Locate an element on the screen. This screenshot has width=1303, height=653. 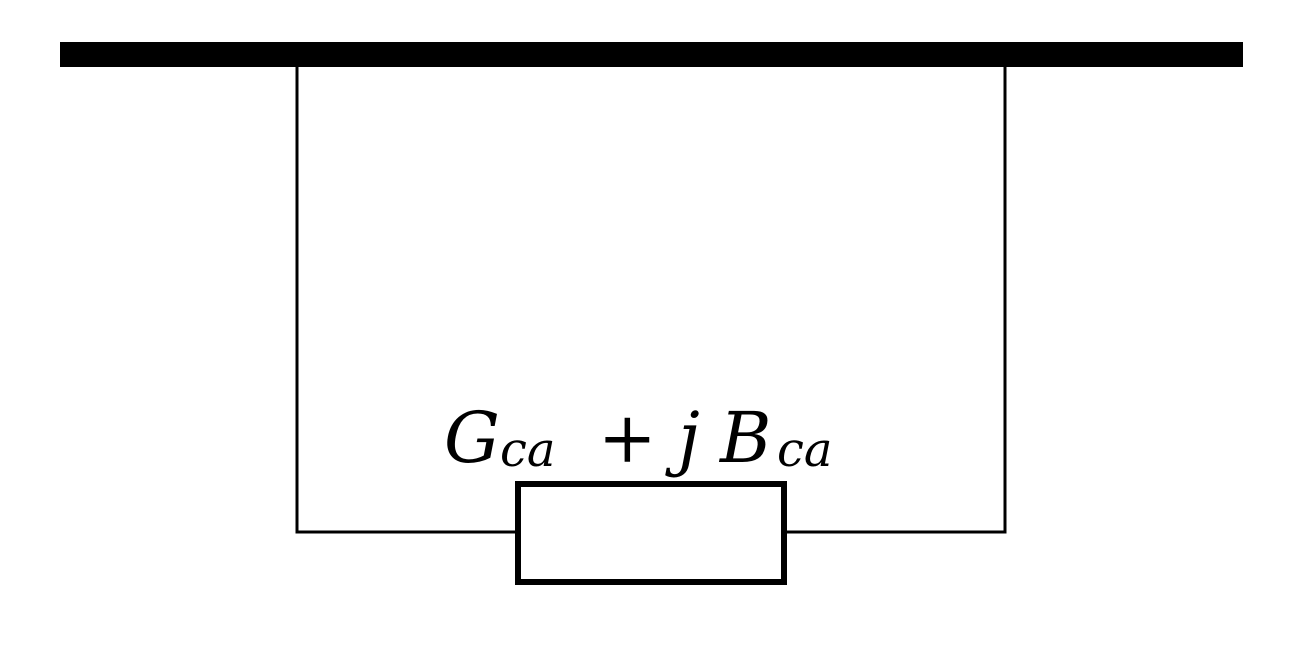
label-G-subscript: ca is located at coordinates (528, 450).